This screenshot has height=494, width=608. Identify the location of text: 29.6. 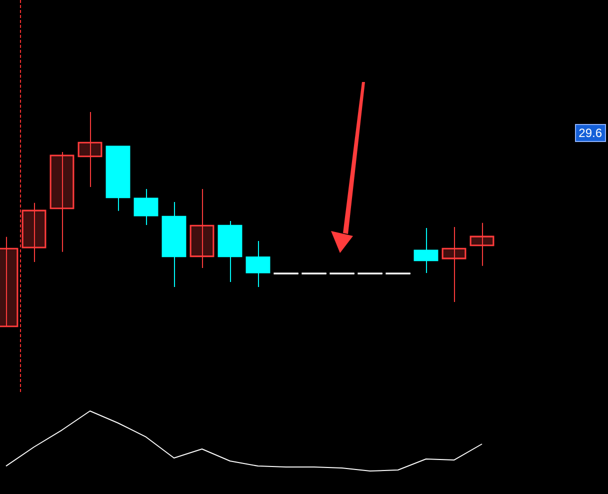
(590, 133).